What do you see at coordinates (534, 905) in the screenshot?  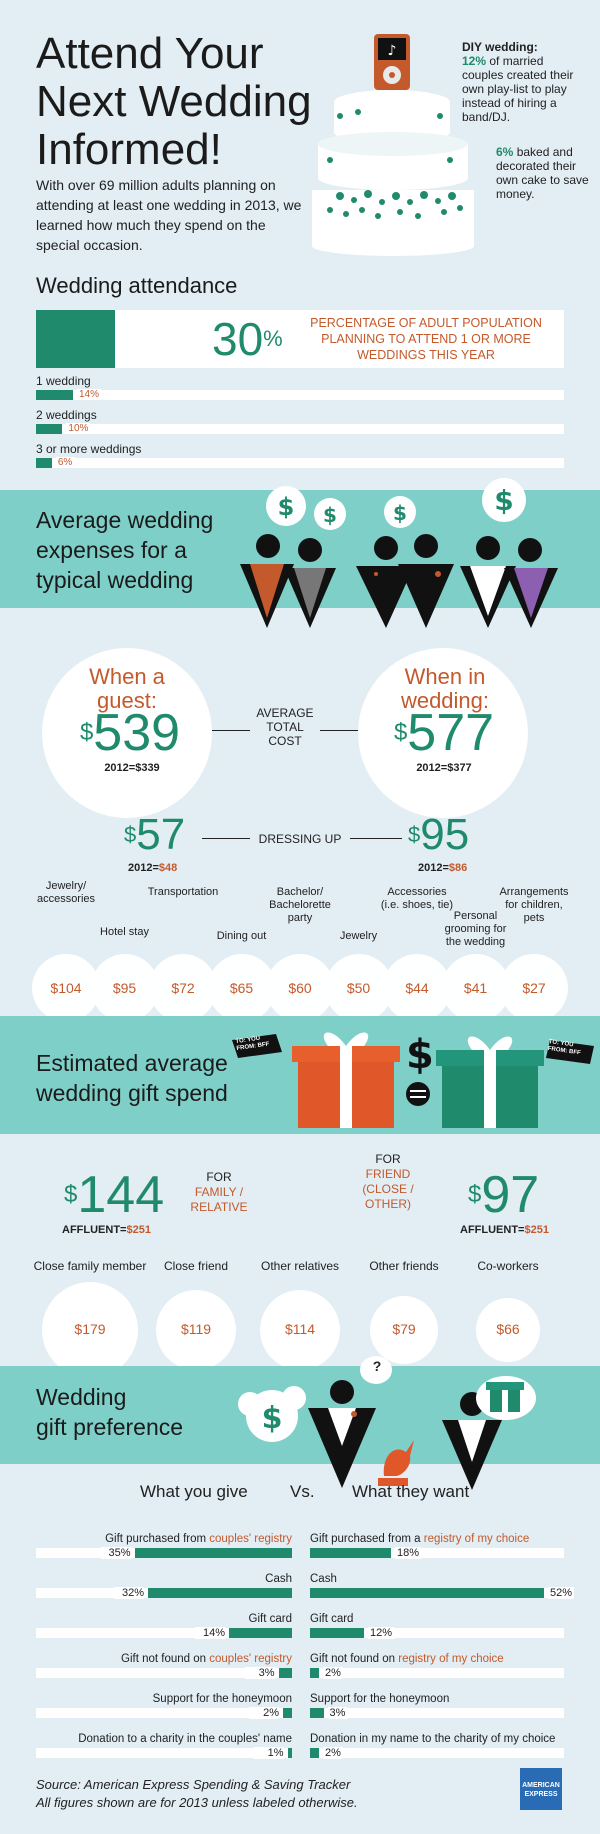 I see `expense-category-label: Arrangements for children, pets` at bounding box center [534, 905].